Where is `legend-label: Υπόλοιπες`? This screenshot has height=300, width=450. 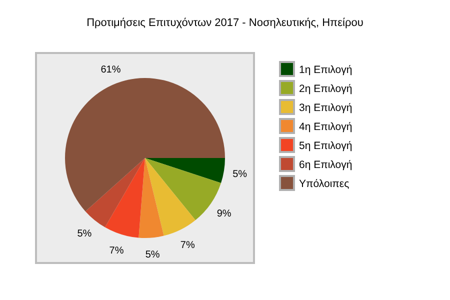
legend-label: Υπόλοιπες is located at coordinates (324, 184).